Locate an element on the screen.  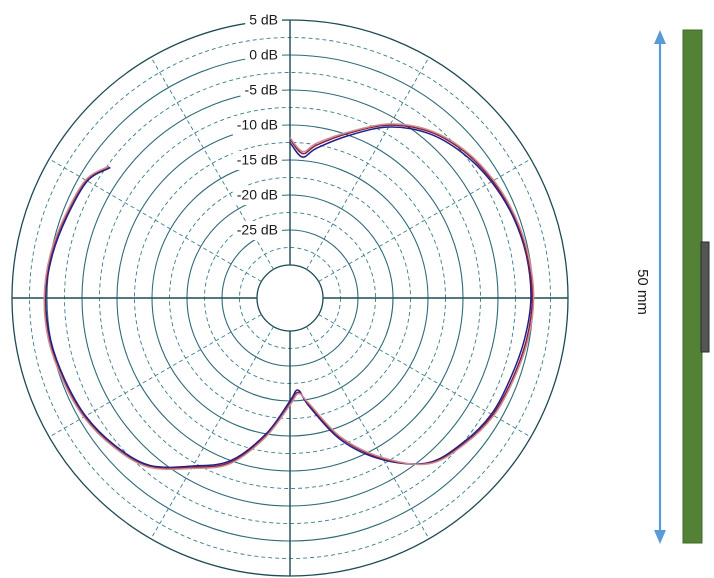
radial-tick-label: -5 dB is located at coordinates (261, 90).